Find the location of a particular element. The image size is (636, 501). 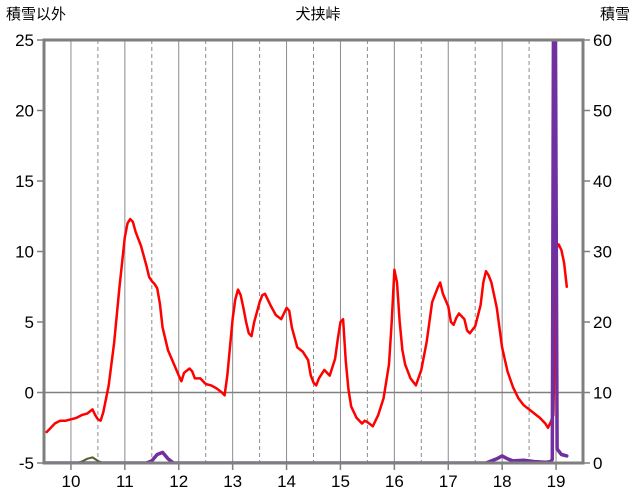

x-tick-label: 15 is located at coordinates (340, 481).